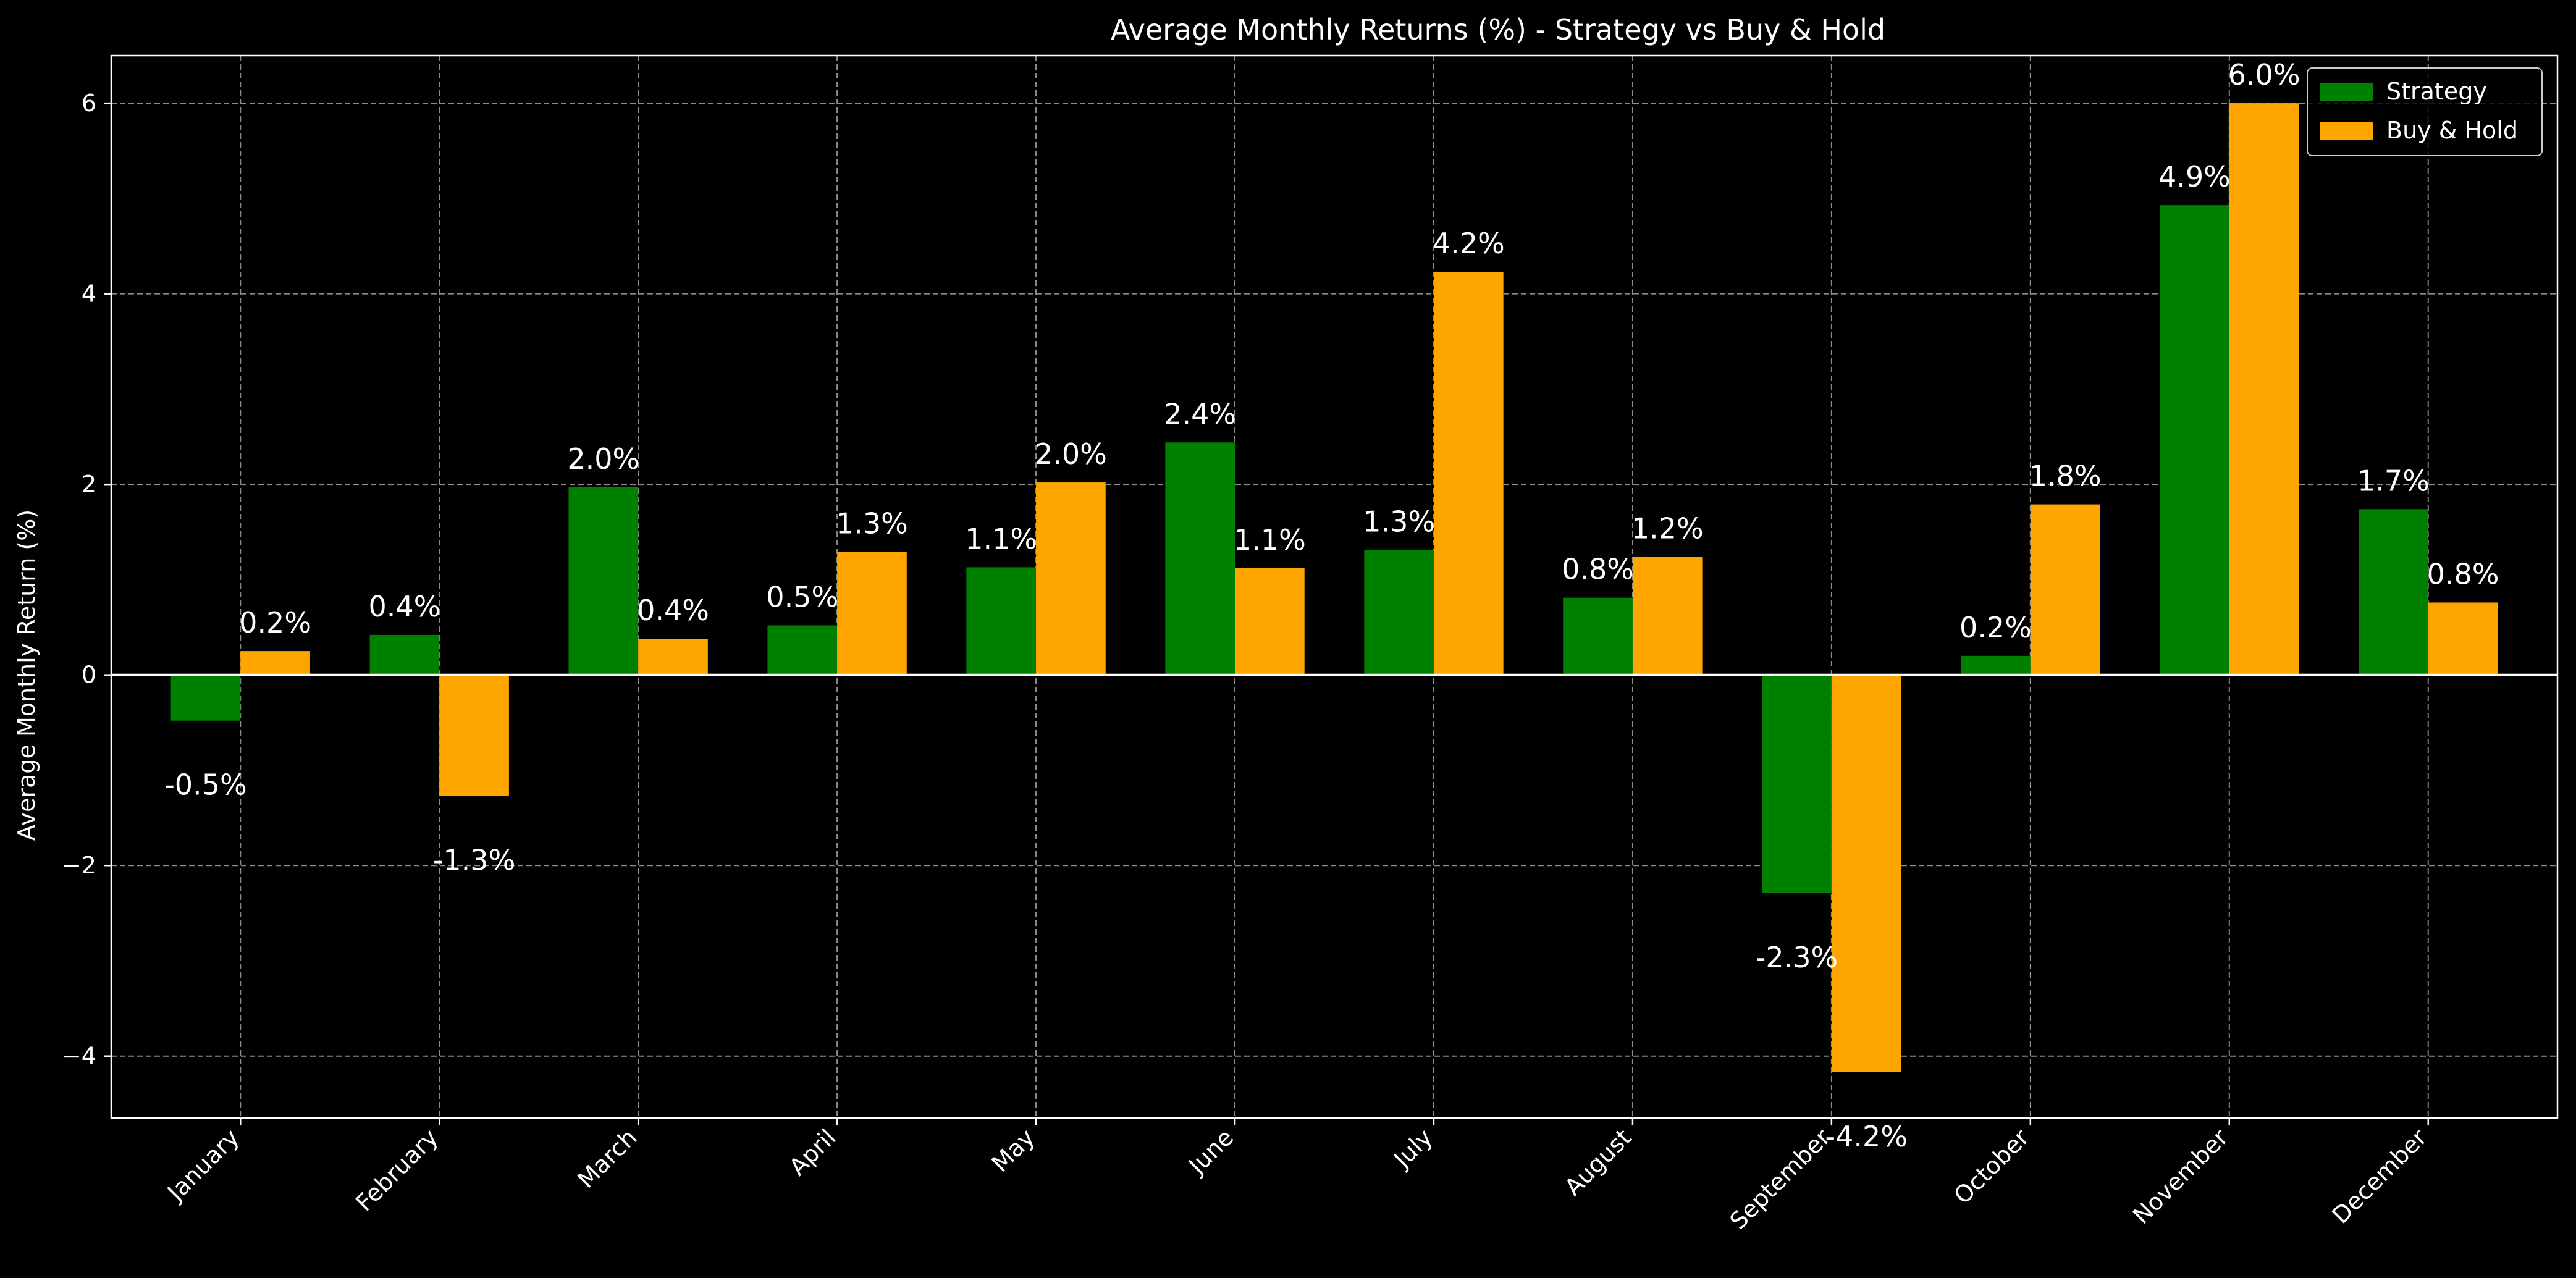 The image size is (2576, 1278). I want to click on bar-value-label: 6.0%, so click(2264, 74).